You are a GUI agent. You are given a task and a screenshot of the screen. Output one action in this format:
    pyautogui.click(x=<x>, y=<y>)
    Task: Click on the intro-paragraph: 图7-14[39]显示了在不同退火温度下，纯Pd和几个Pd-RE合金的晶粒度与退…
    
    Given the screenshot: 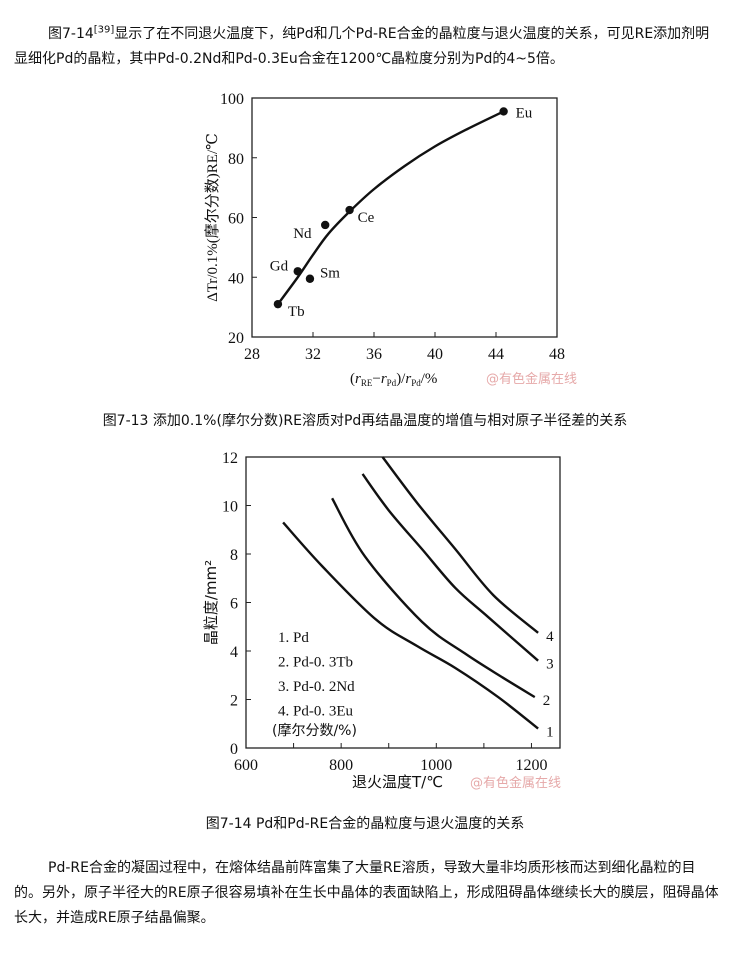 What is the action you would take?
    pyautogui.click(x=366, y=47)
    